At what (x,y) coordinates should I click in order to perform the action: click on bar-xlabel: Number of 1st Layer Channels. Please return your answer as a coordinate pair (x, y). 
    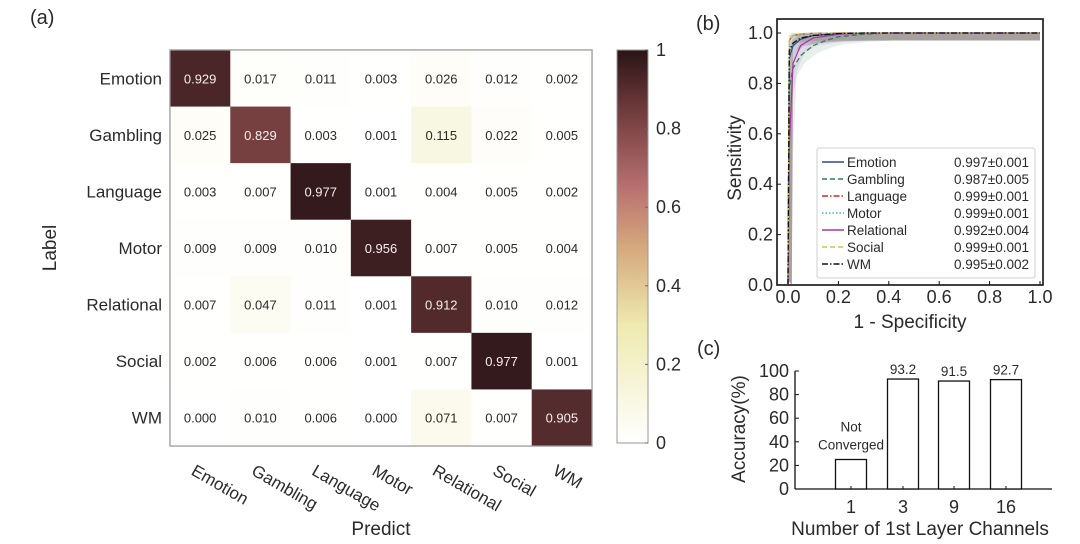
    Looking at the image, I should click on (920, 529).